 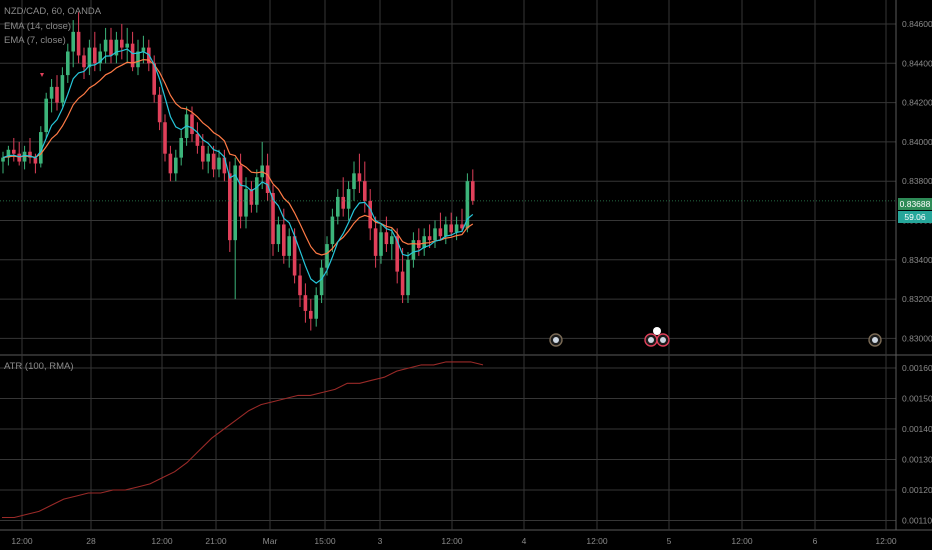 I want to click on price-tick-label: 0.83400, so click(x=917, y=260).